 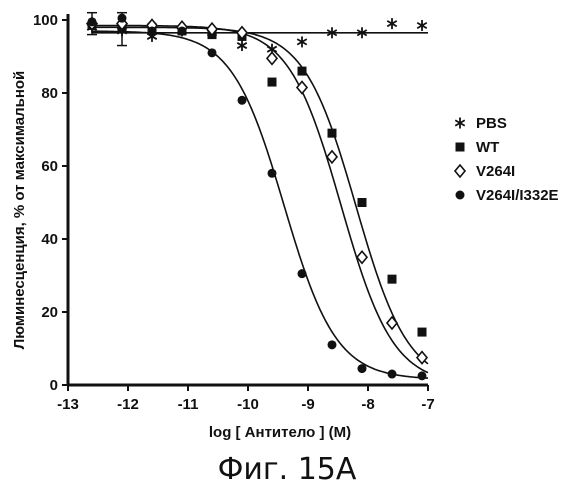 What do you see at coordinates (495, 171) in the screenshot?
I see `legend-label: V264I` at bounding box center [495, 171].